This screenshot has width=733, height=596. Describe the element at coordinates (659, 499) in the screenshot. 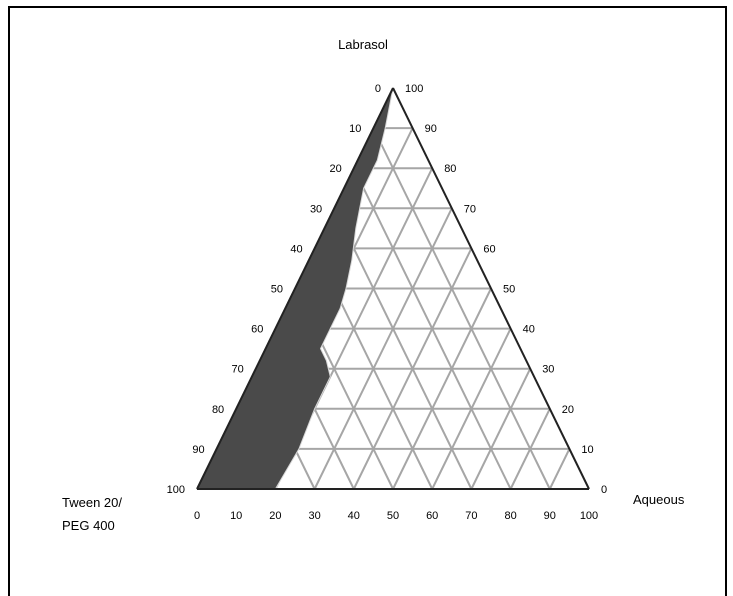

I see `aqueous-axis-label: Aqueous` at that location.